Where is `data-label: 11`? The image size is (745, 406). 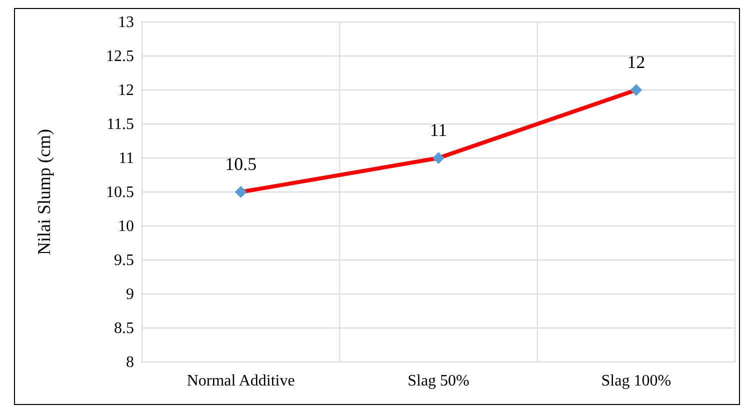 data-label: 11 is located at coordinates (439, 130).